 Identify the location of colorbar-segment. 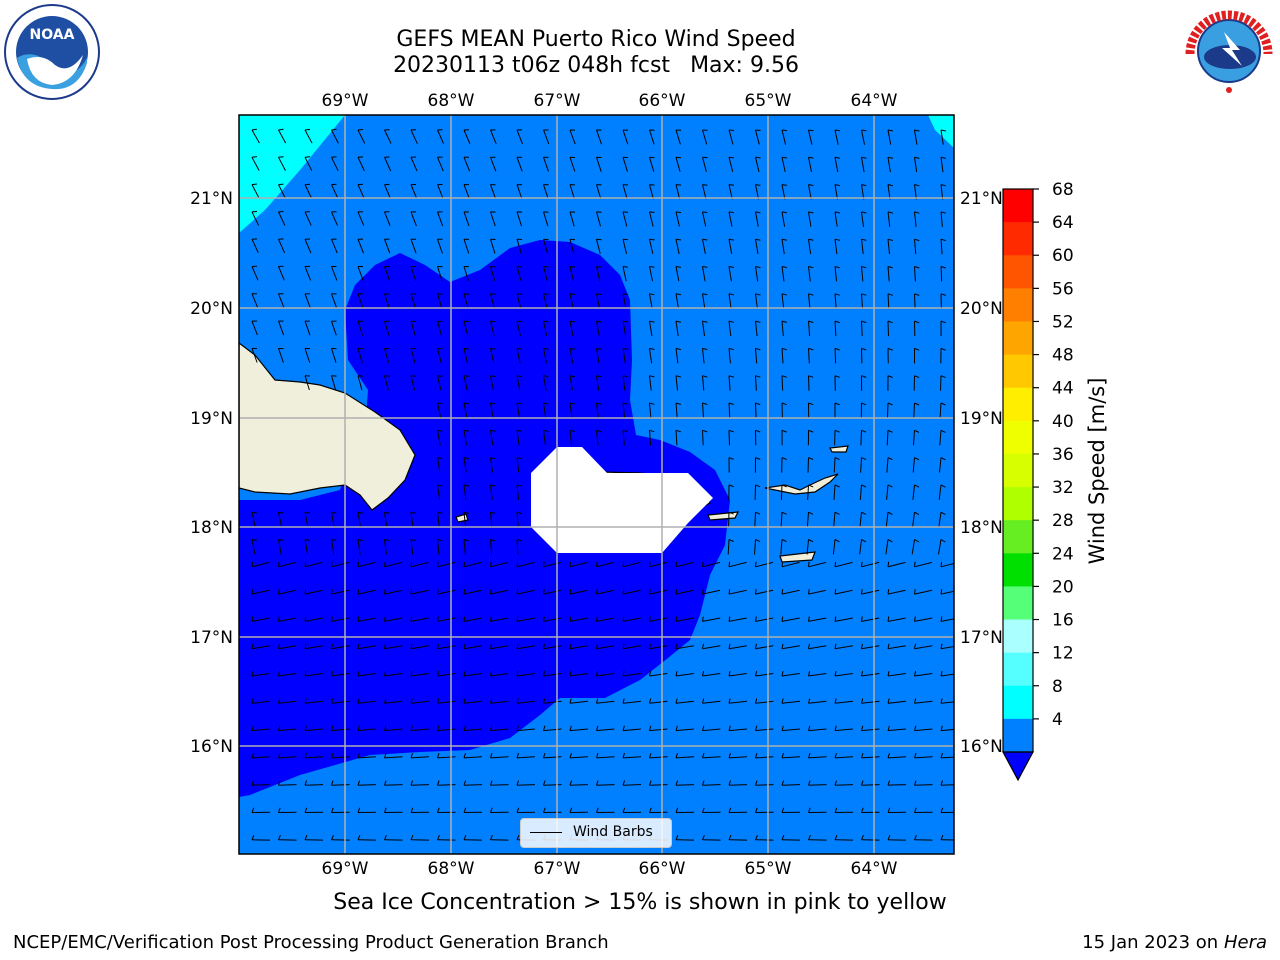
(1018, 371).